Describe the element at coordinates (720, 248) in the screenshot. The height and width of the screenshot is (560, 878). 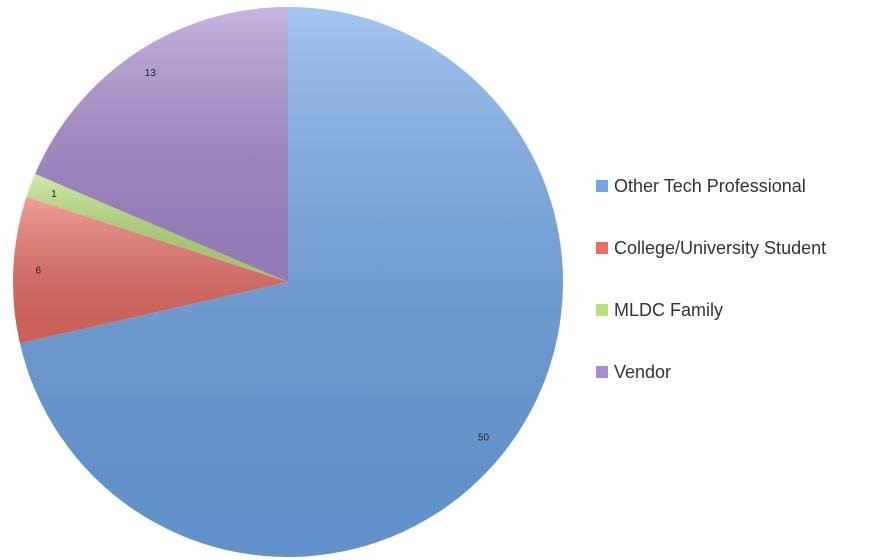
I see `legend-label: College/University Student` at that location.